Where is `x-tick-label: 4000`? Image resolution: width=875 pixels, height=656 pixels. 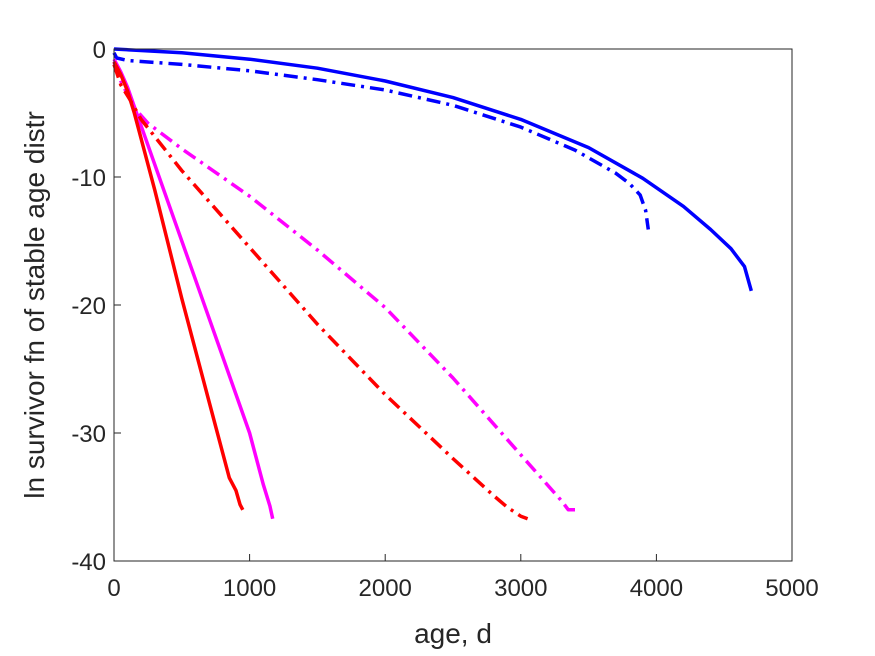 x-tick-label: 4000 is located at coordinates (656, 588).